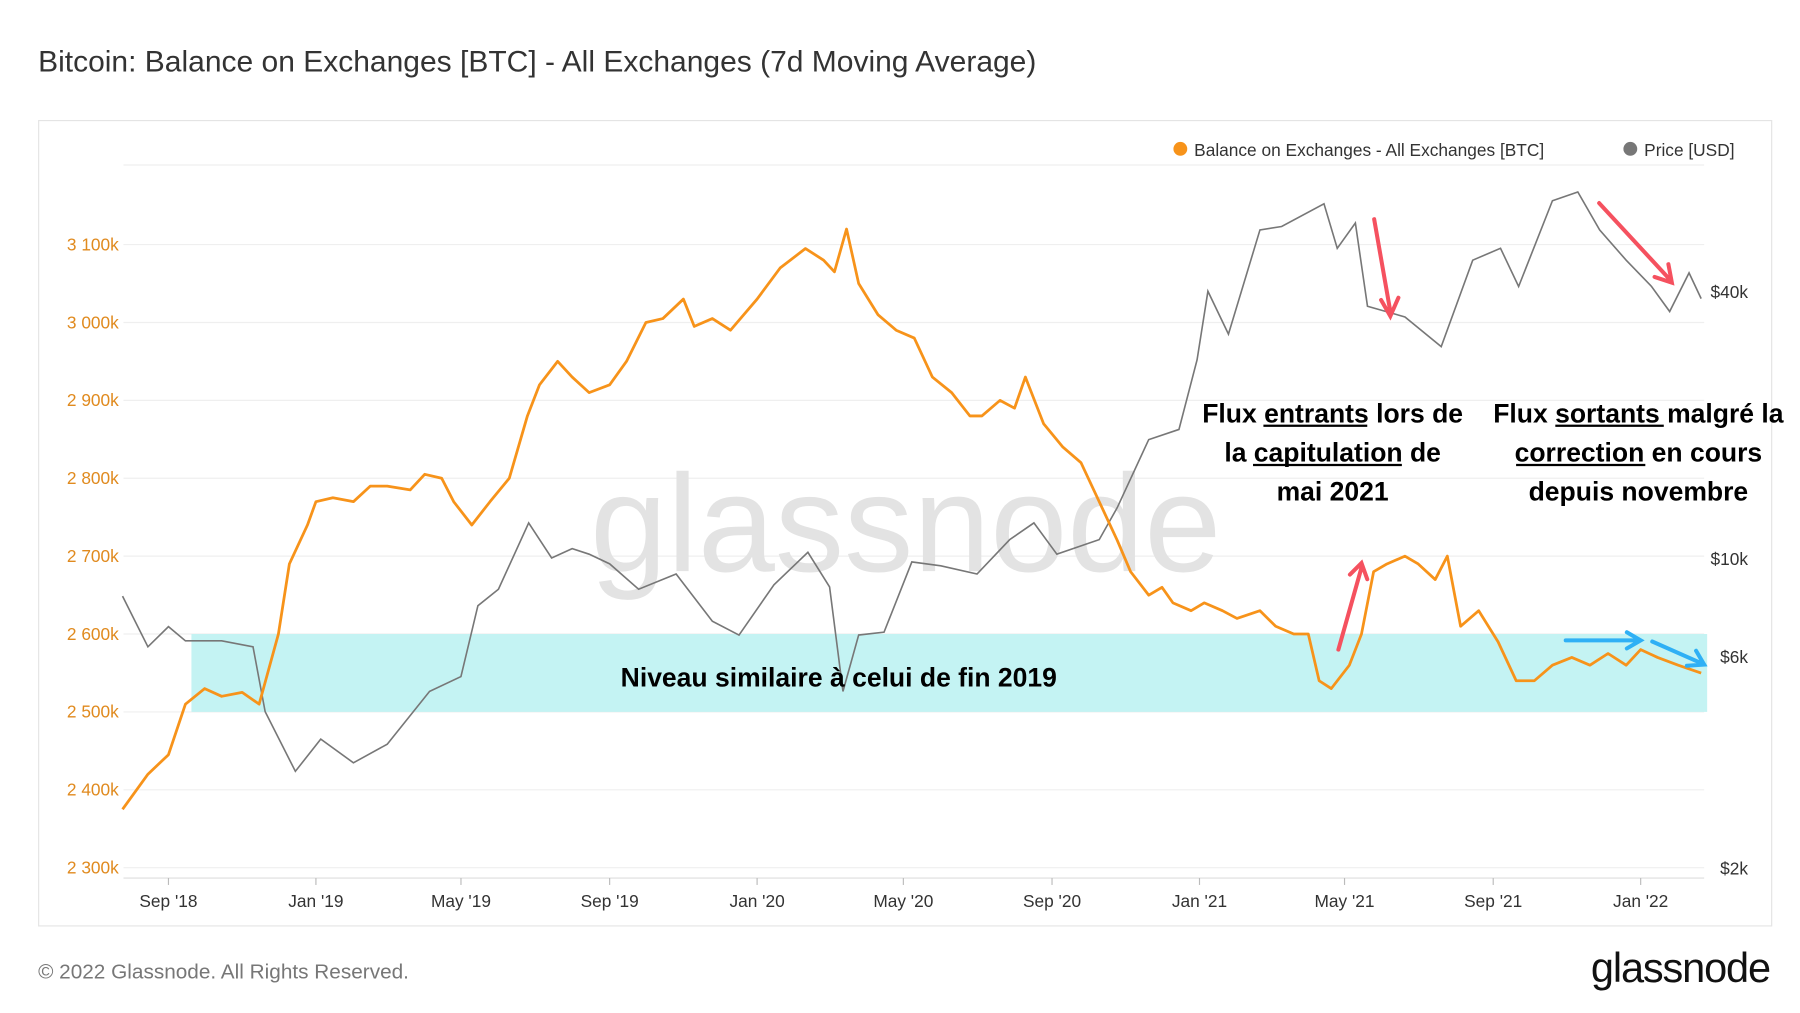 This screenshot has width=1800, height=1013. What do you see at coordinates (1333, 492) in the screenshot?
I see `inflows-line-3: mai 2021` at bounding box center [1333, 492].